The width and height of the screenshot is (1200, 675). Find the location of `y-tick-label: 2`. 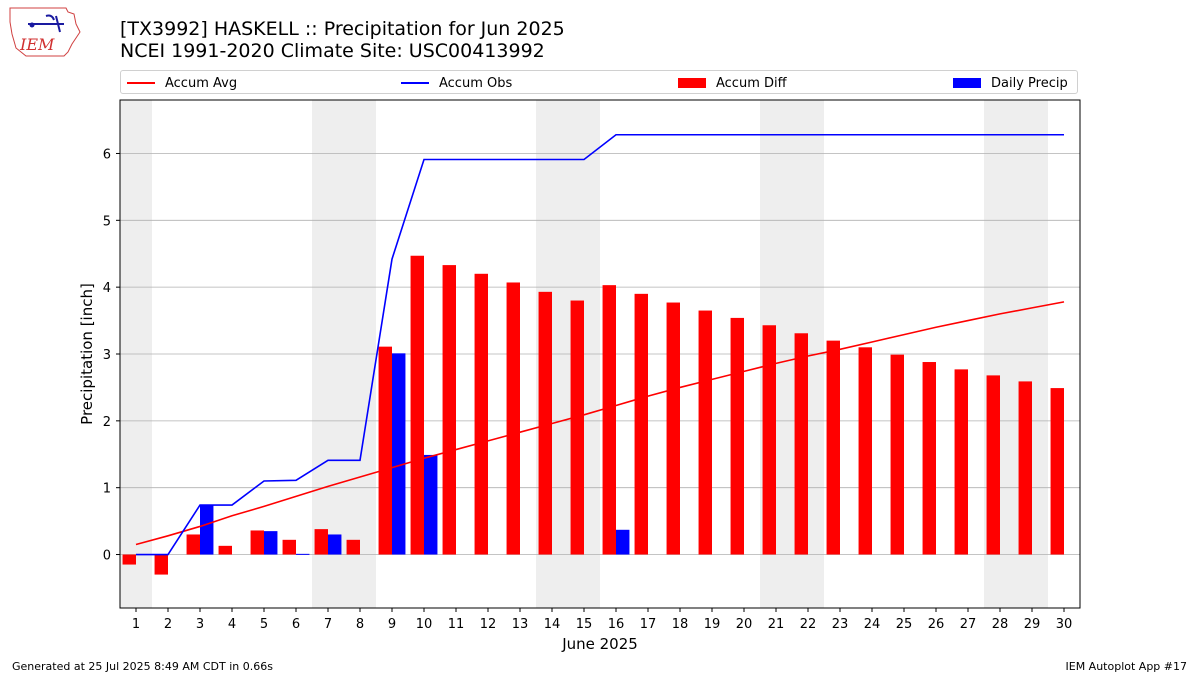

y-tick-label: 2 is located at coordinates (107, 422).